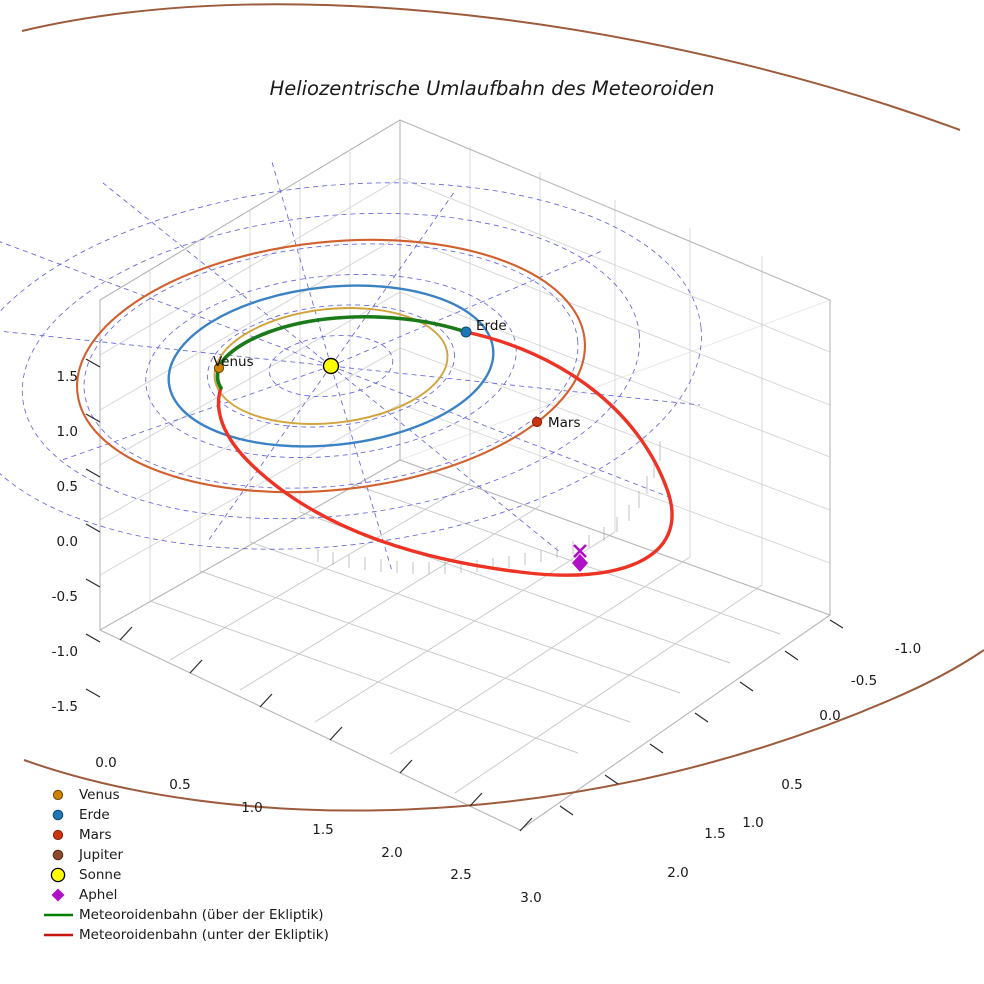 This screenshot has width=984, height=984. What do you see at coordinates (65, 652) in the screenshot?
I see `z-tick-5: -1.0` at bounding box center [65, 652].